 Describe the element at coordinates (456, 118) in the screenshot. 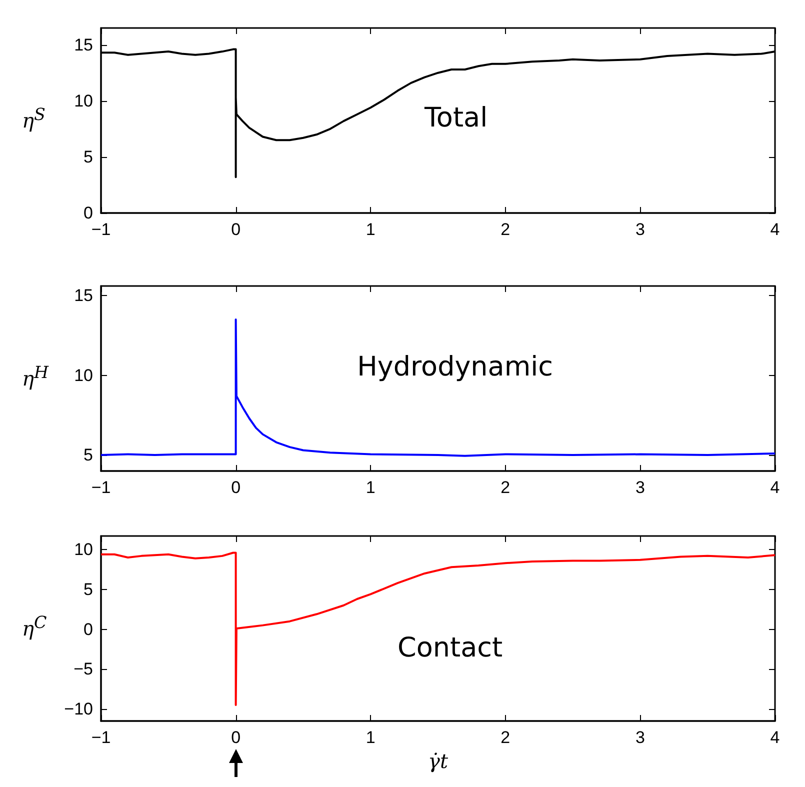

I see `annotation: Total` at that location.